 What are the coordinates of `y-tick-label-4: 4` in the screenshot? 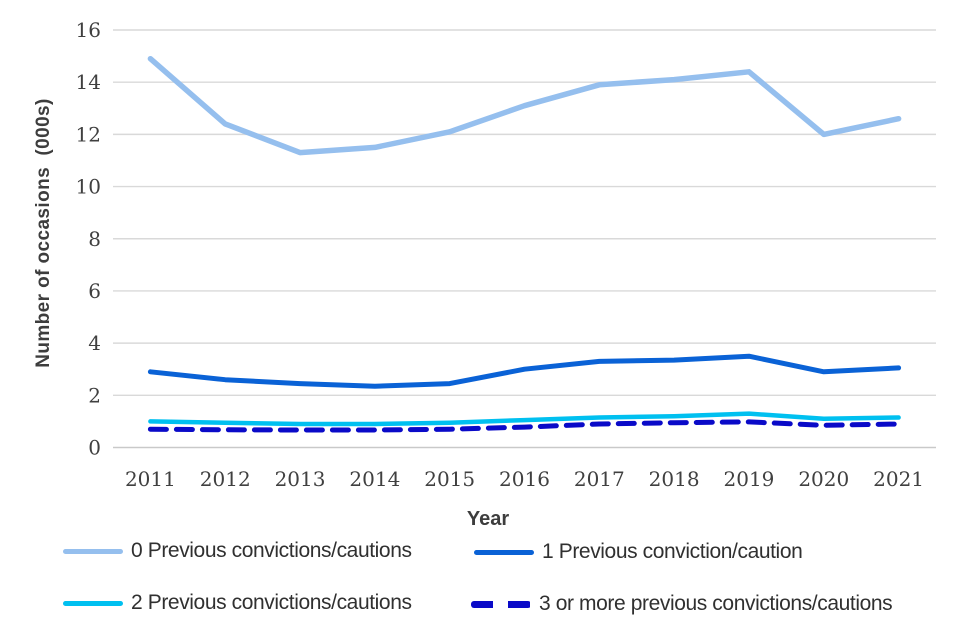 It's located at (94, 343).